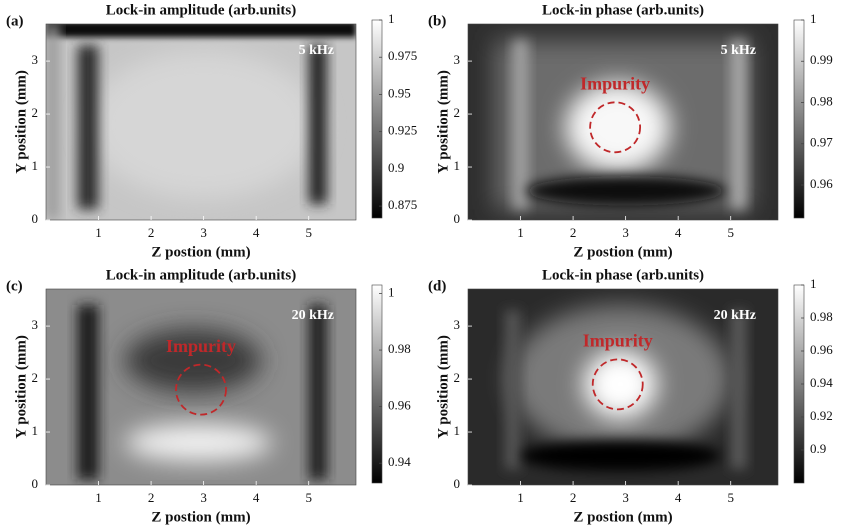  Describe the element at coordinates (15, 21) in the screenshot. I see `panel-label: (a)` at that location.